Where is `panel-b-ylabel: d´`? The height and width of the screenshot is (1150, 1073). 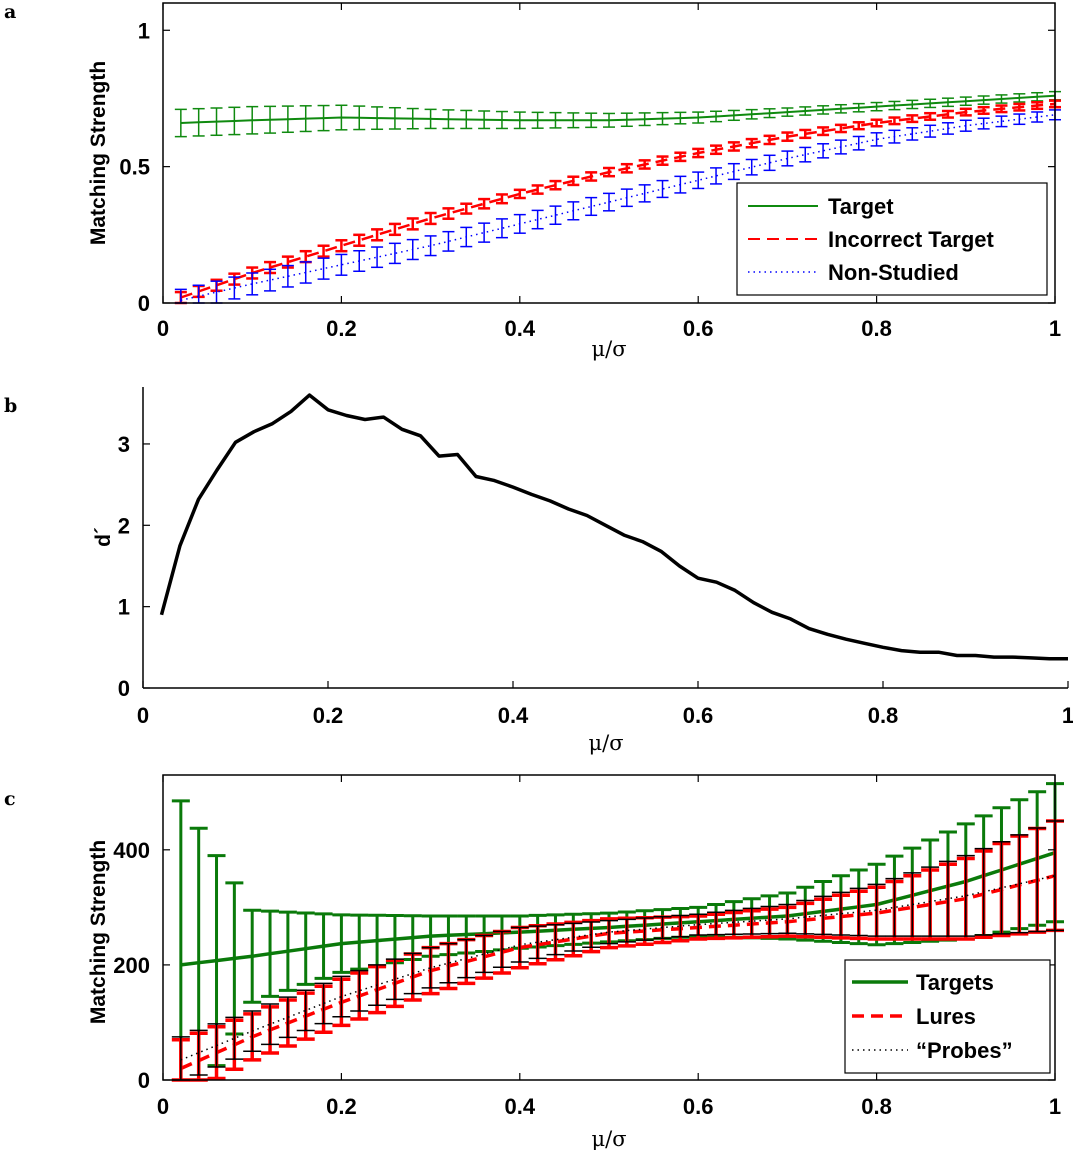 panel-b-ylabel: d´ is located at coordinates (103, 537).